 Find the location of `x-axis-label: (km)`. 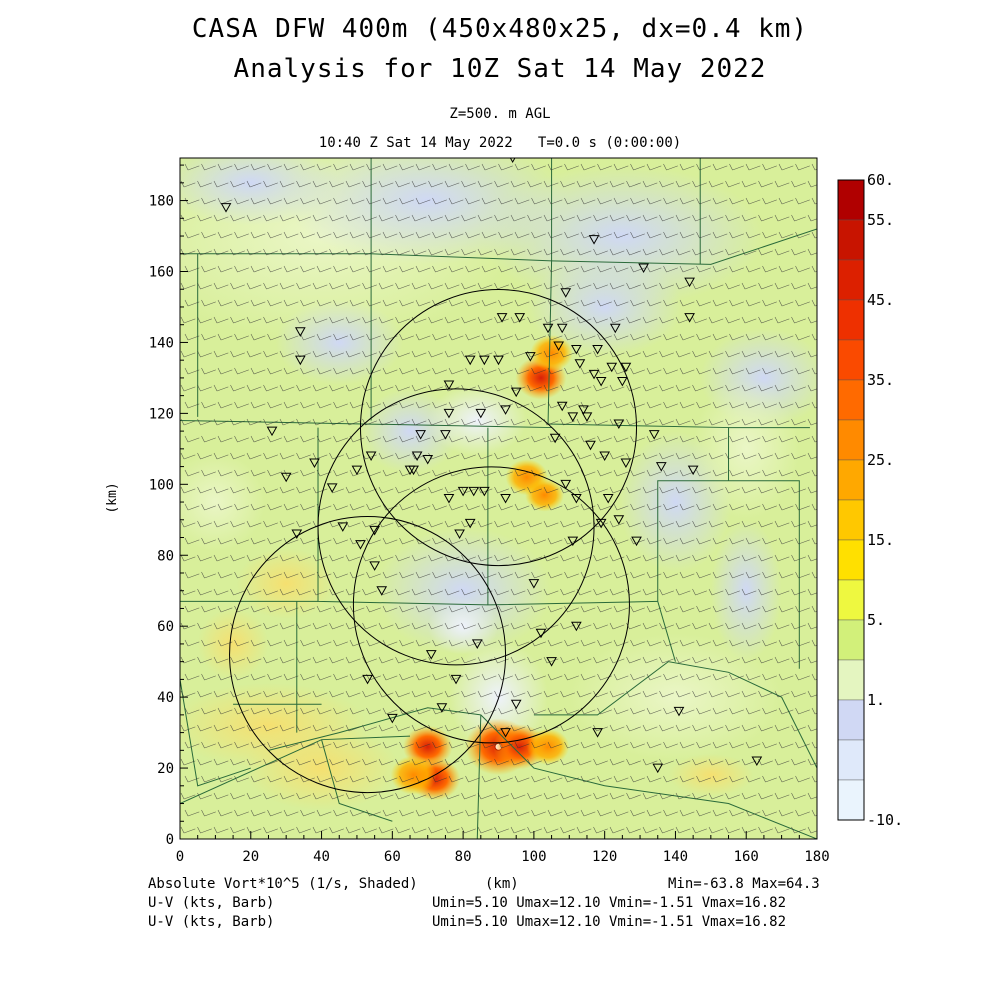

x-axis-label: (km) is located at coordinates (502, 884).